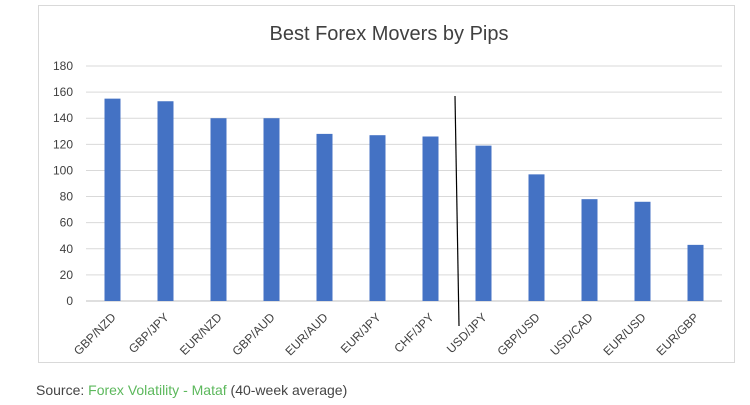 This screenshot has height=405, width=750. I want to click on x-tick-label: USD/JPY, so click(467, 333).